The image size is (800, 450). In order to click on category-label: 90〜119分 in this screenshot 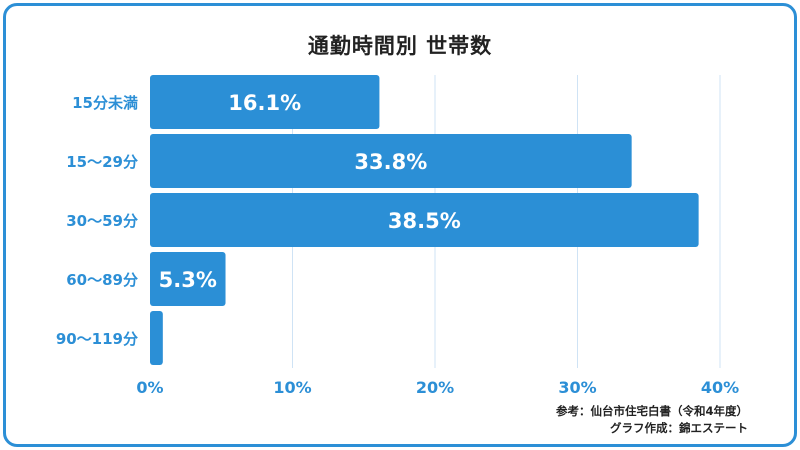, I will do `click(97, 339)`.